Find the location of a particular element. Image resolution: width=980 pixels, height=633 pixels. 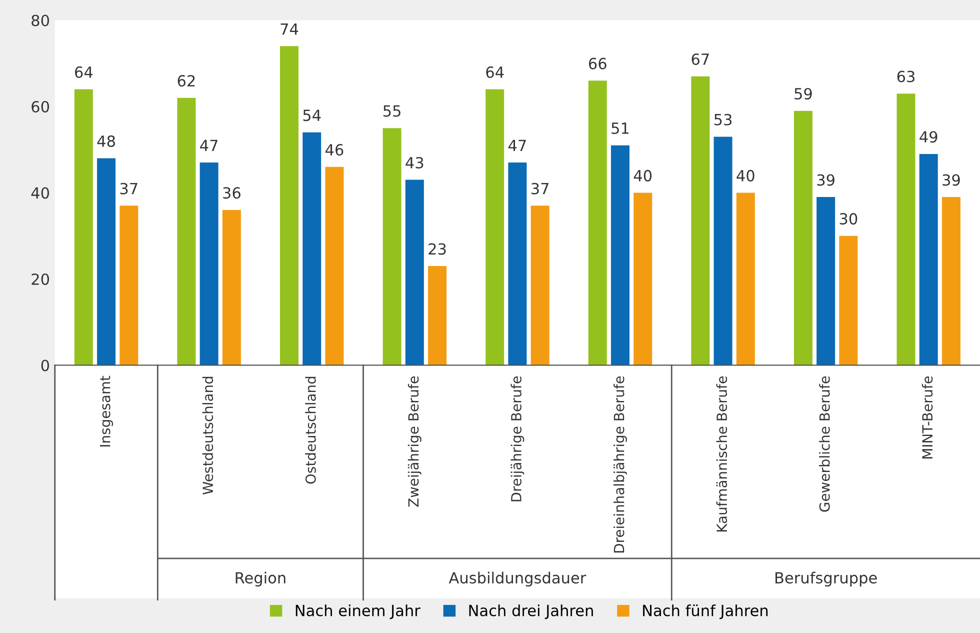

y-tick-label: 20 is located at coordinates (41, 279).